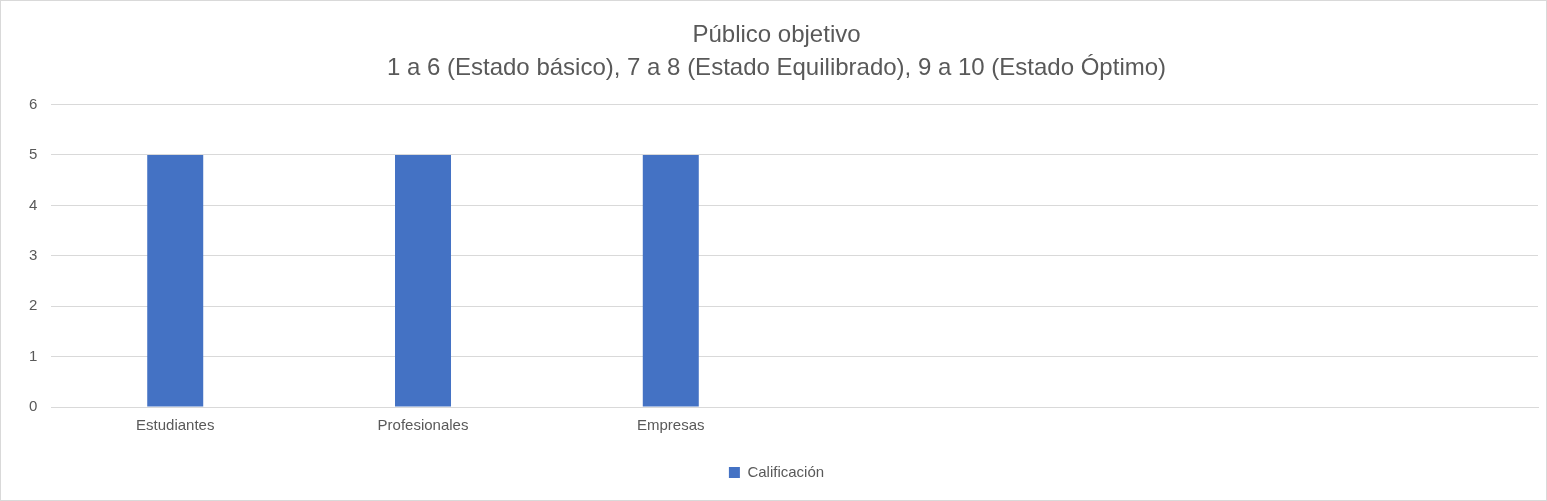  I want to click on x-tick-label: Empresas, so click(671, 425).